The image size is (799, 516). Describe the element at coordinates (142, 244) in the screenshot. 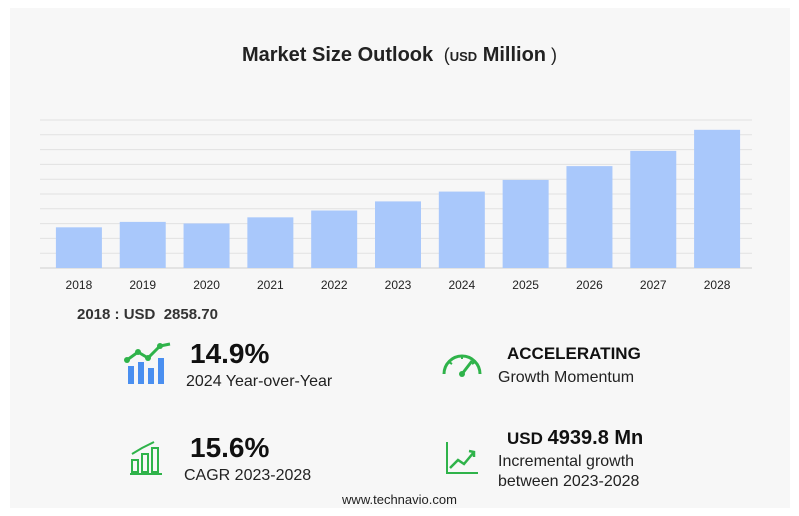

I see `bar-2019` at that location.